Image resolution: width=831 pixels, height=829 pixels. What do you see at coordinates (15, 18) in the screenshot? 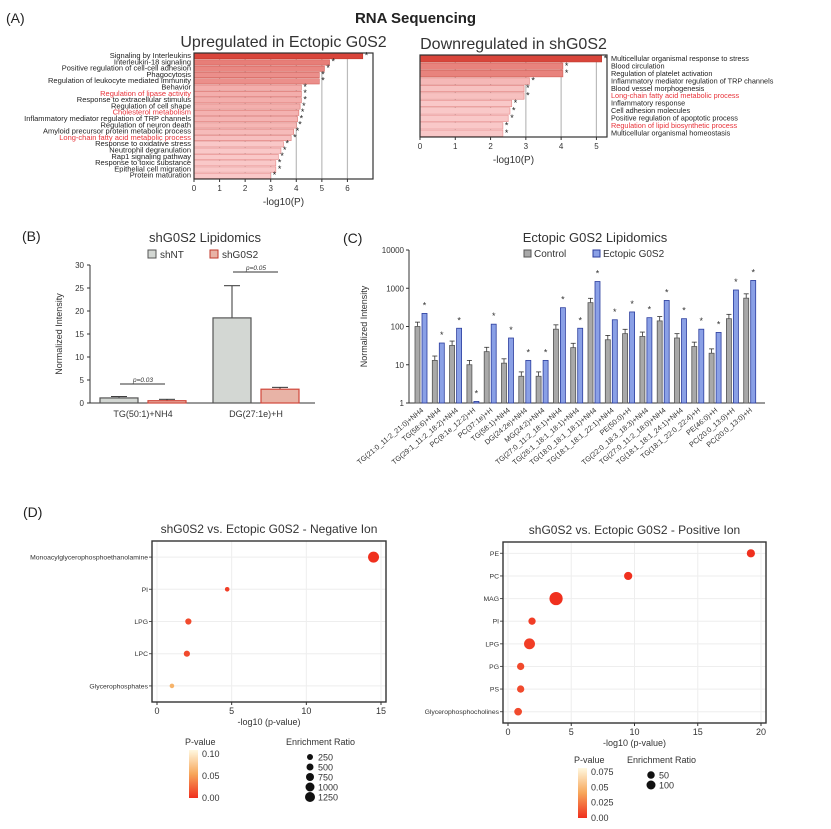
I see `panel-label-a: (A)` at bounding box center [15, 18].